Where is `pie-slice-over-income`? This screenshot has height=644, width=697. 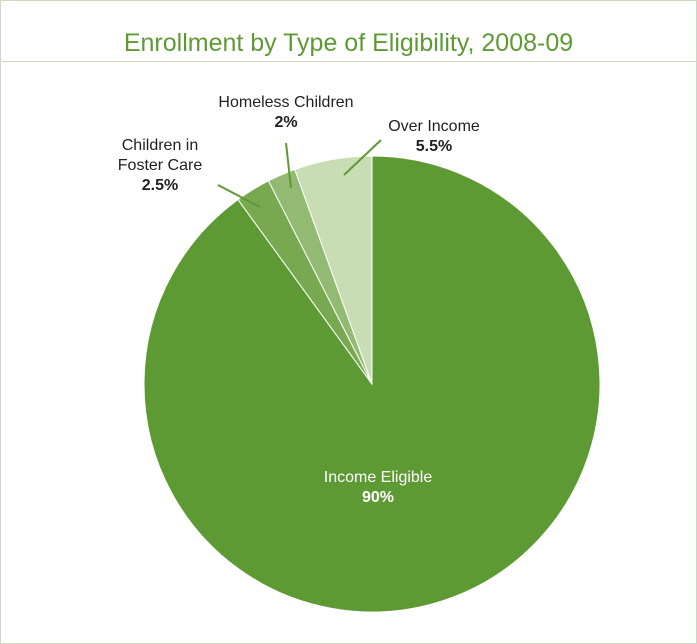 pie-slice-over-income is located at coordinates (333, 270).